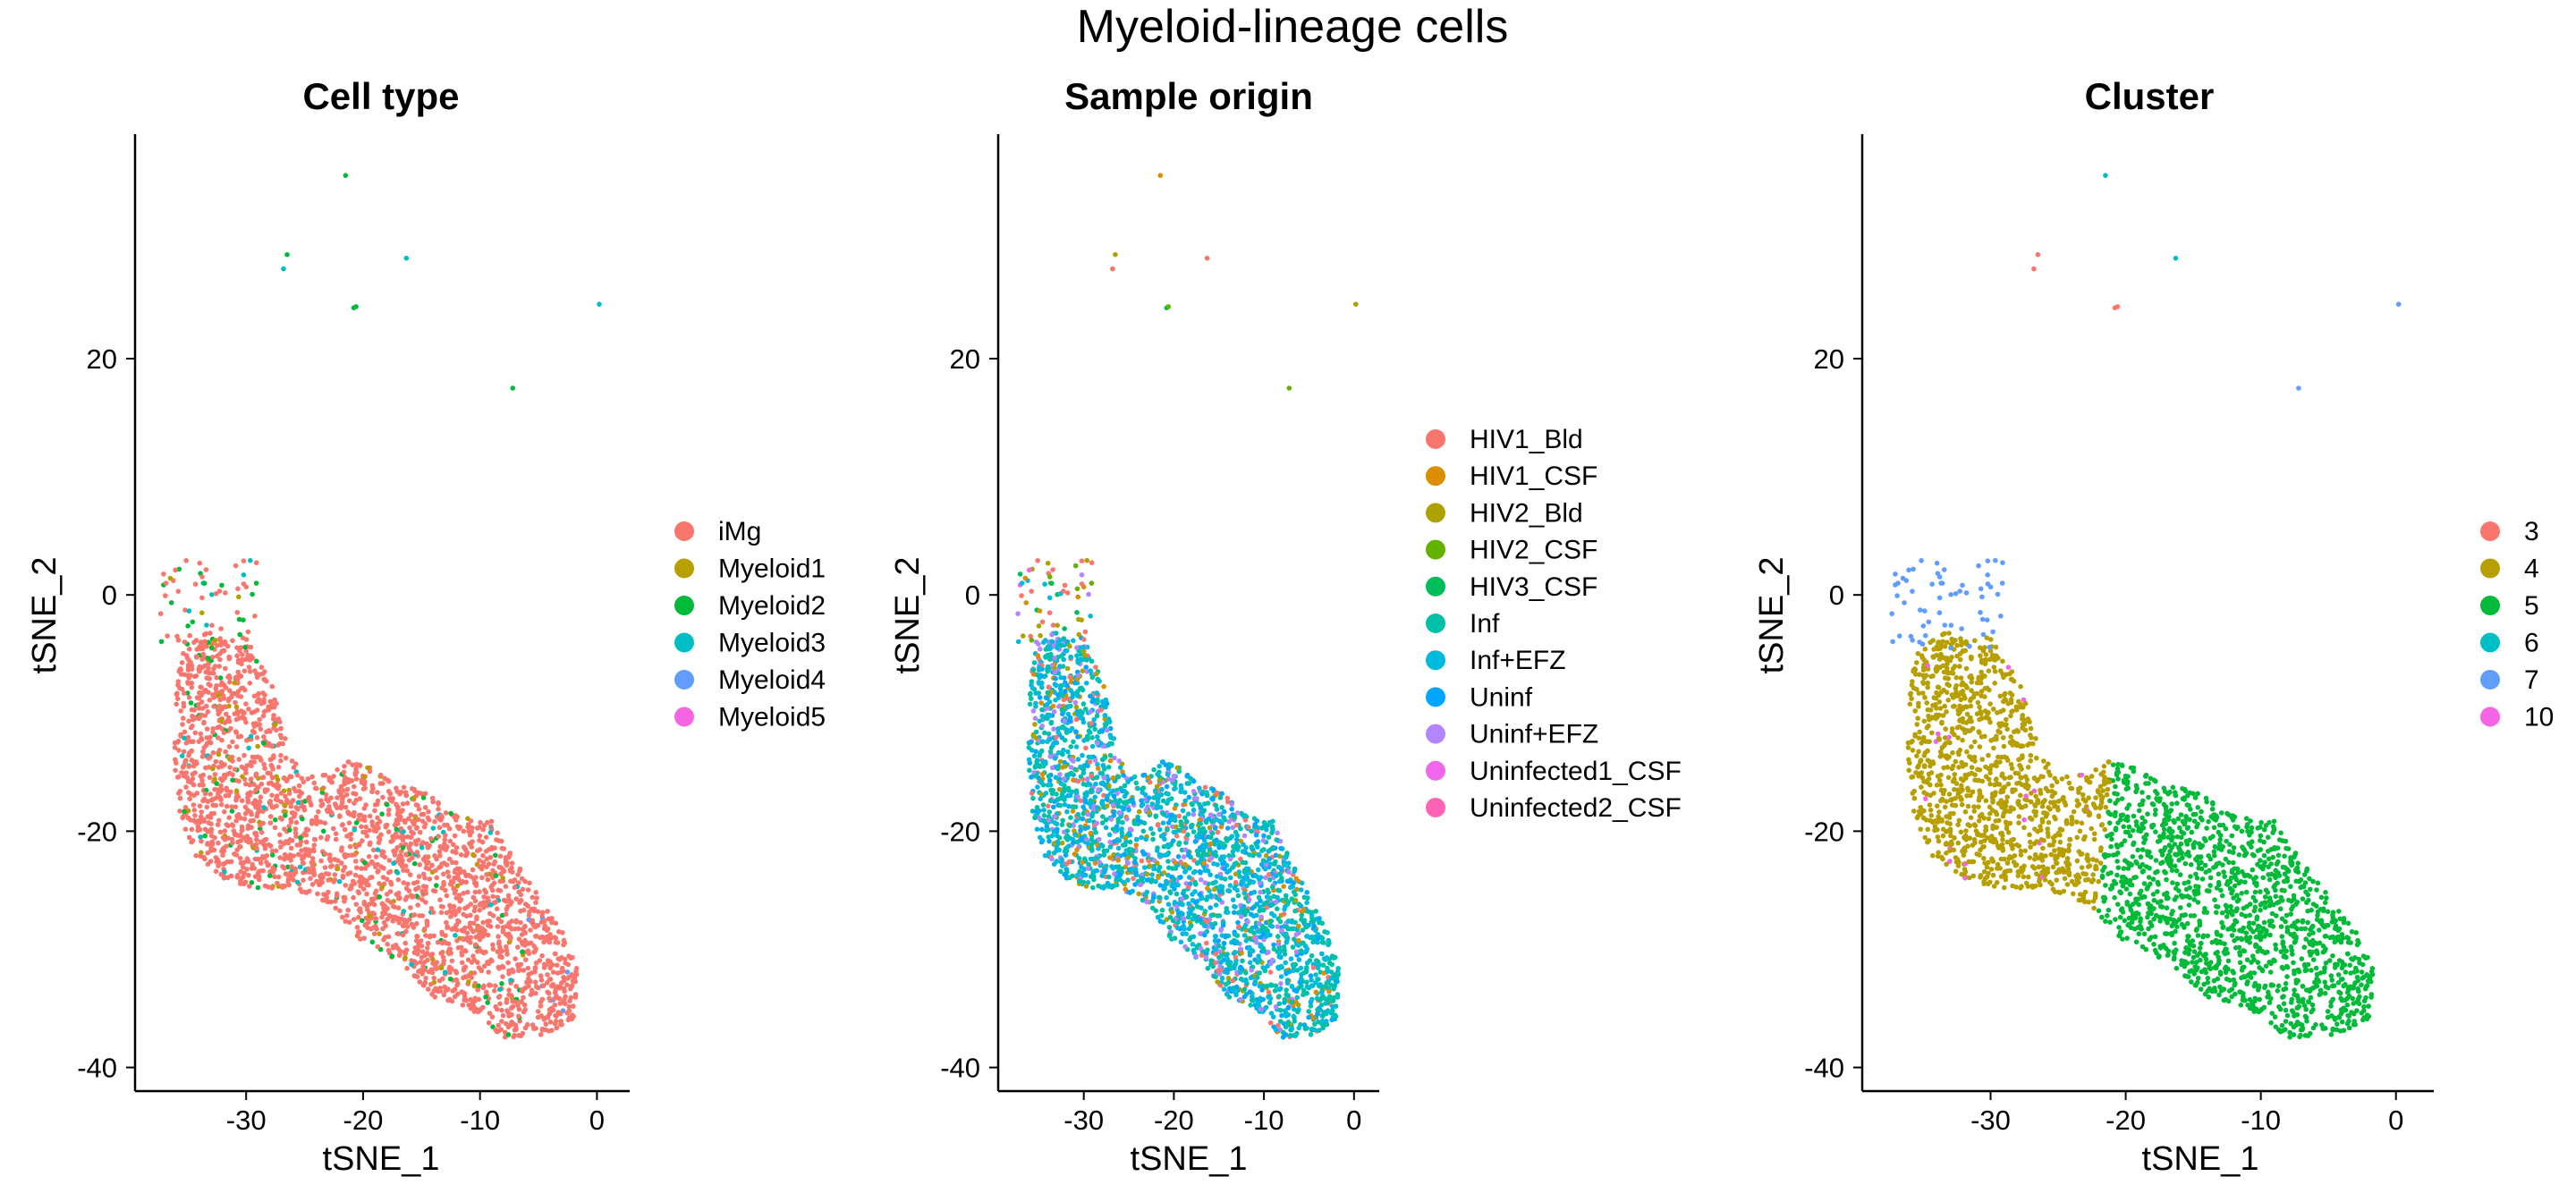  I want to click on legend-key, so click(684, 568).